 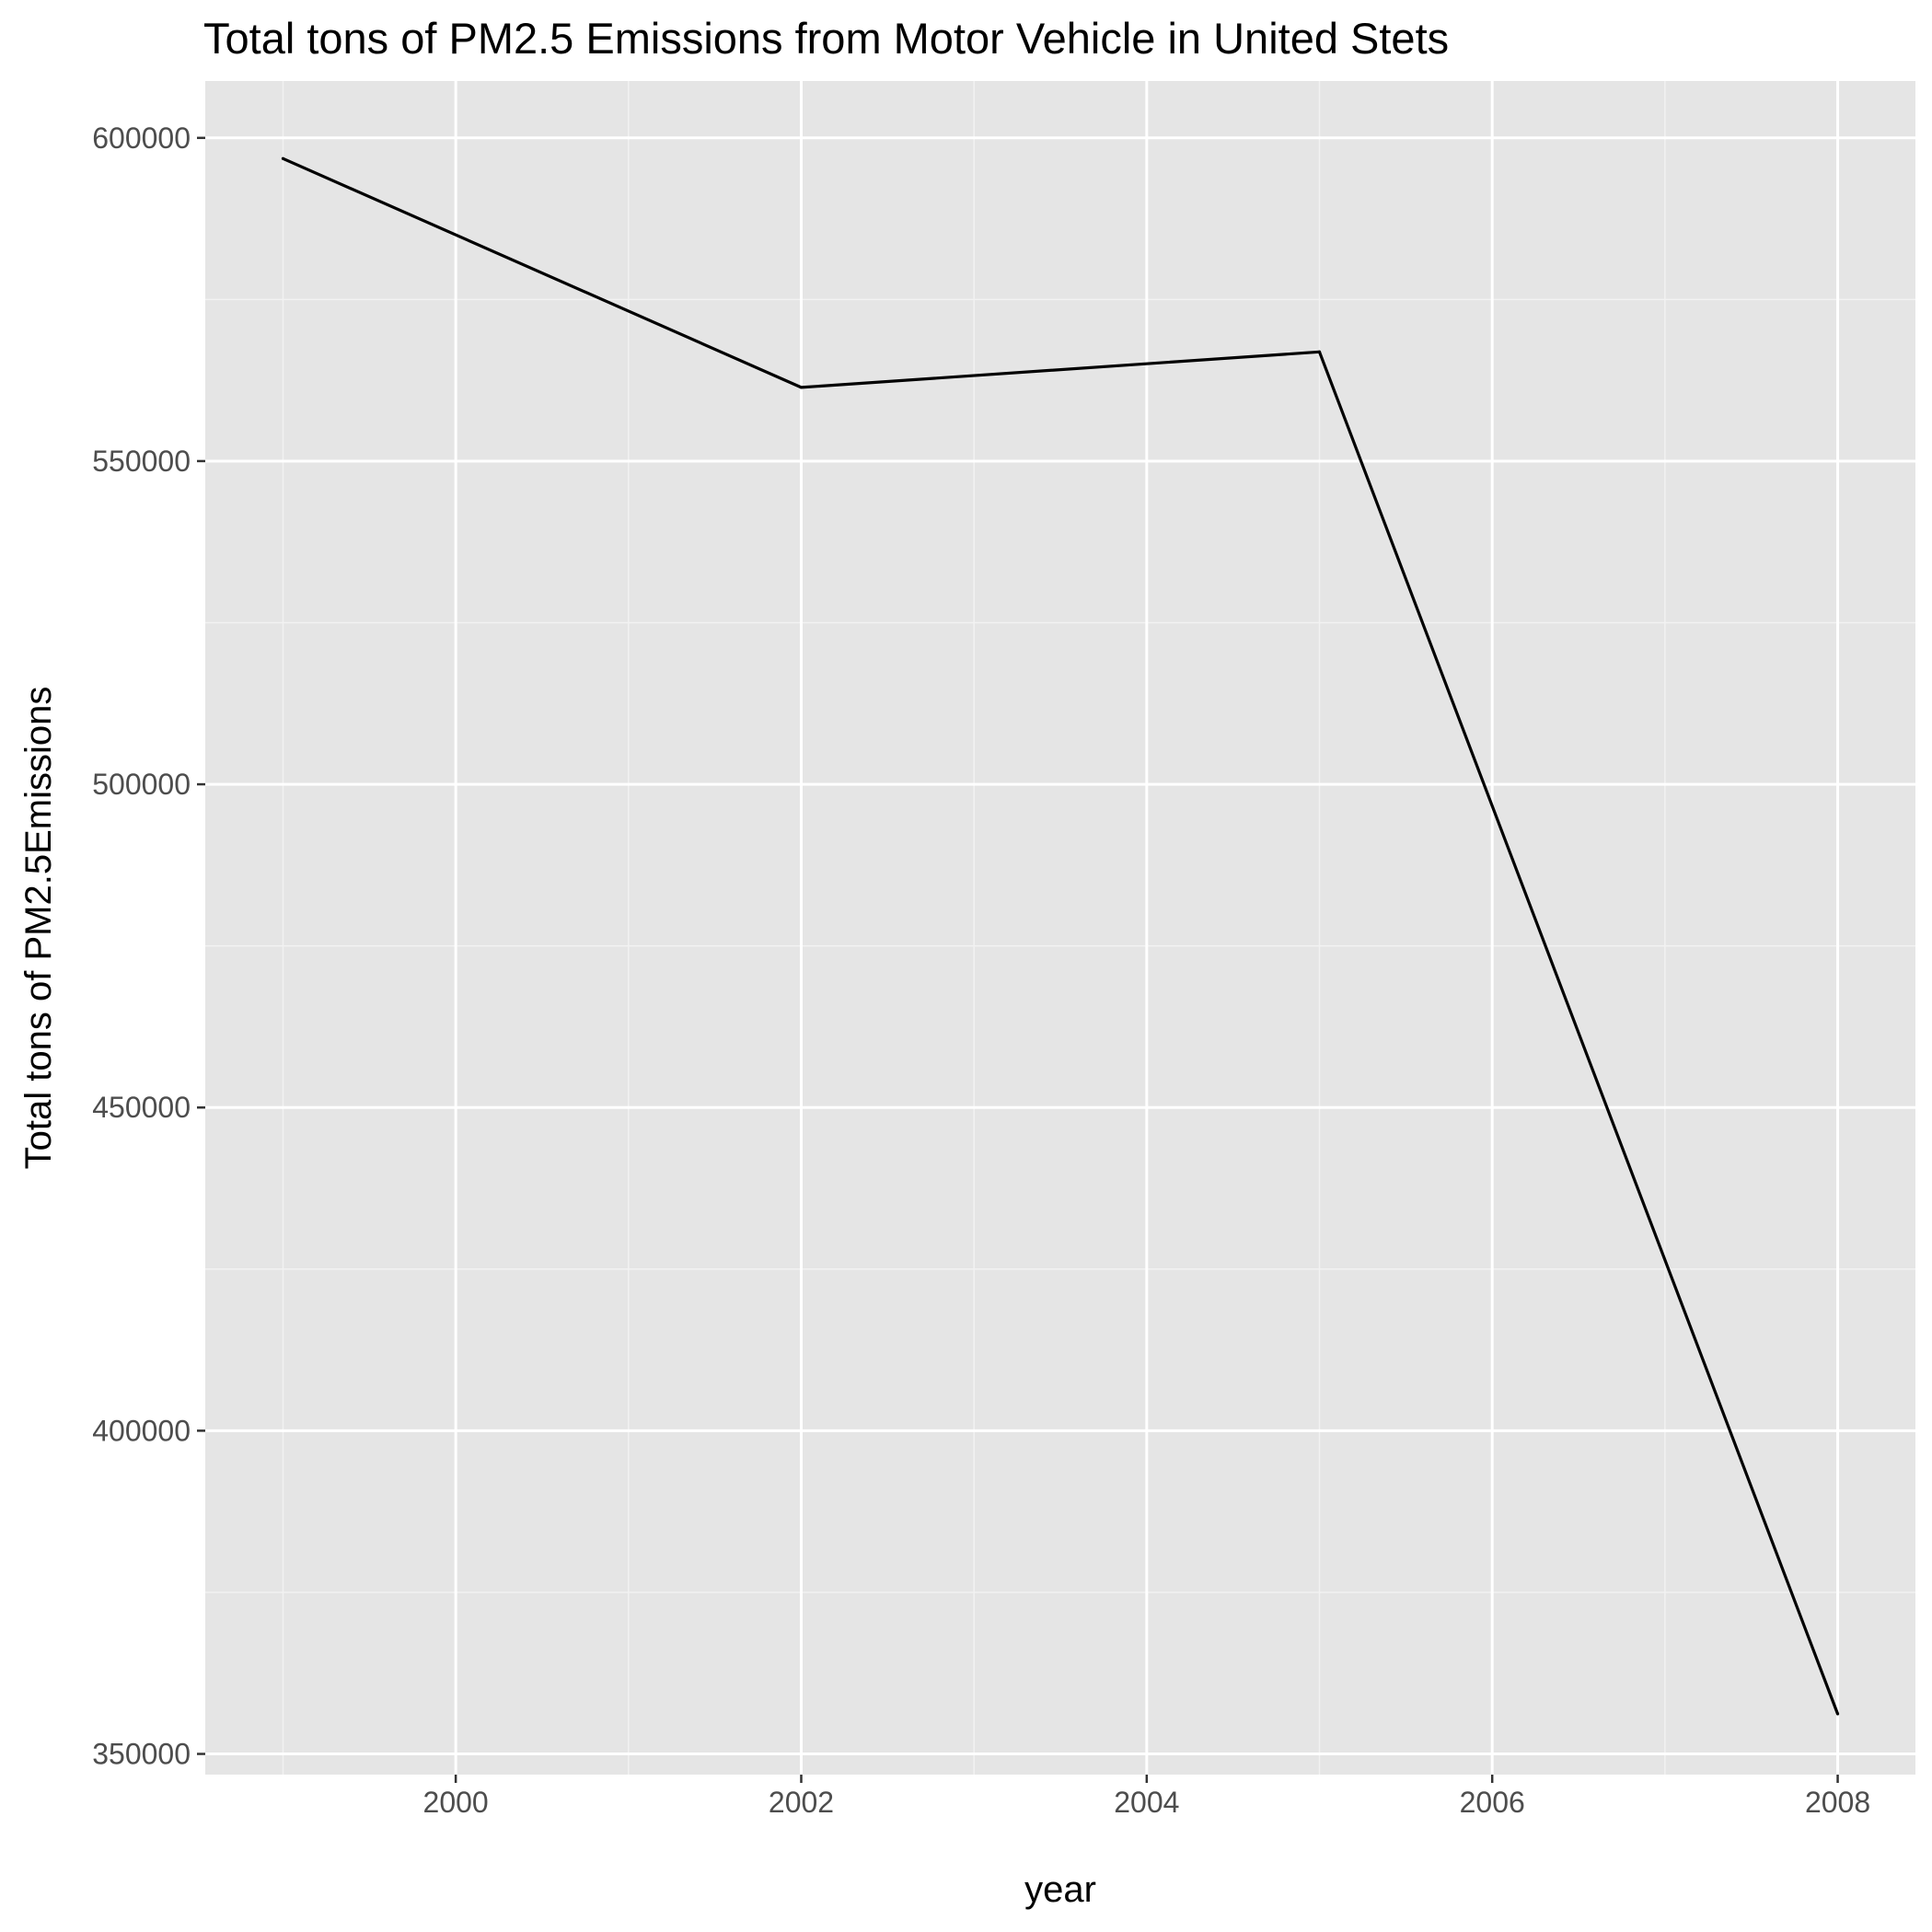 What do you see at coordinates (142, 784) in the screenshot?
I see `y-tick-label: 500000` at bounding box center [142, 784].